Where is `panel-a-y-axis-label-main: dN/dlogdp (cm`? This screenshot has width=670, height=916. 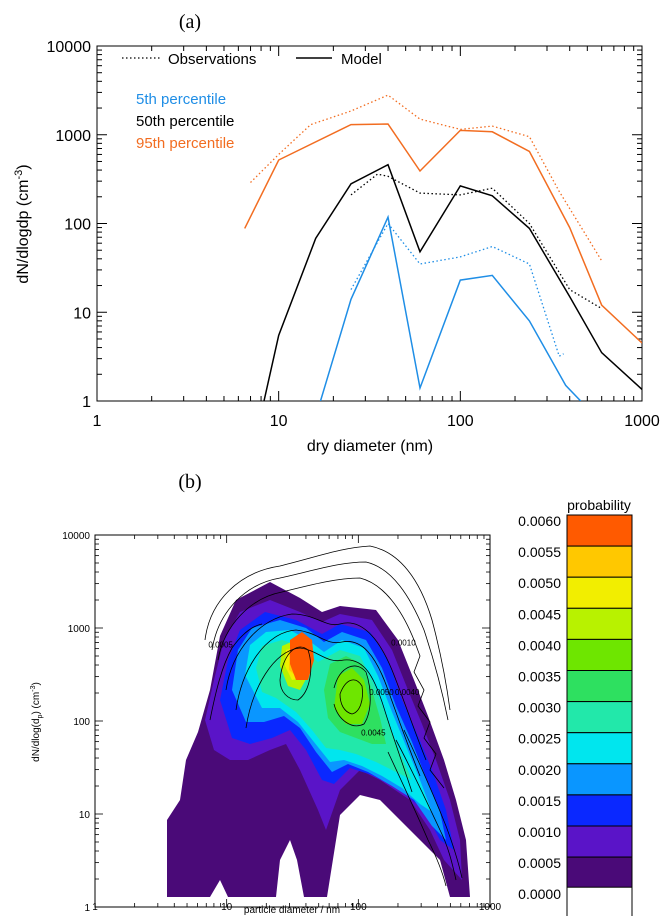
panel-a-y-axis-label-main: dN/dlogdp (cm is located at coordinates (23, 232).